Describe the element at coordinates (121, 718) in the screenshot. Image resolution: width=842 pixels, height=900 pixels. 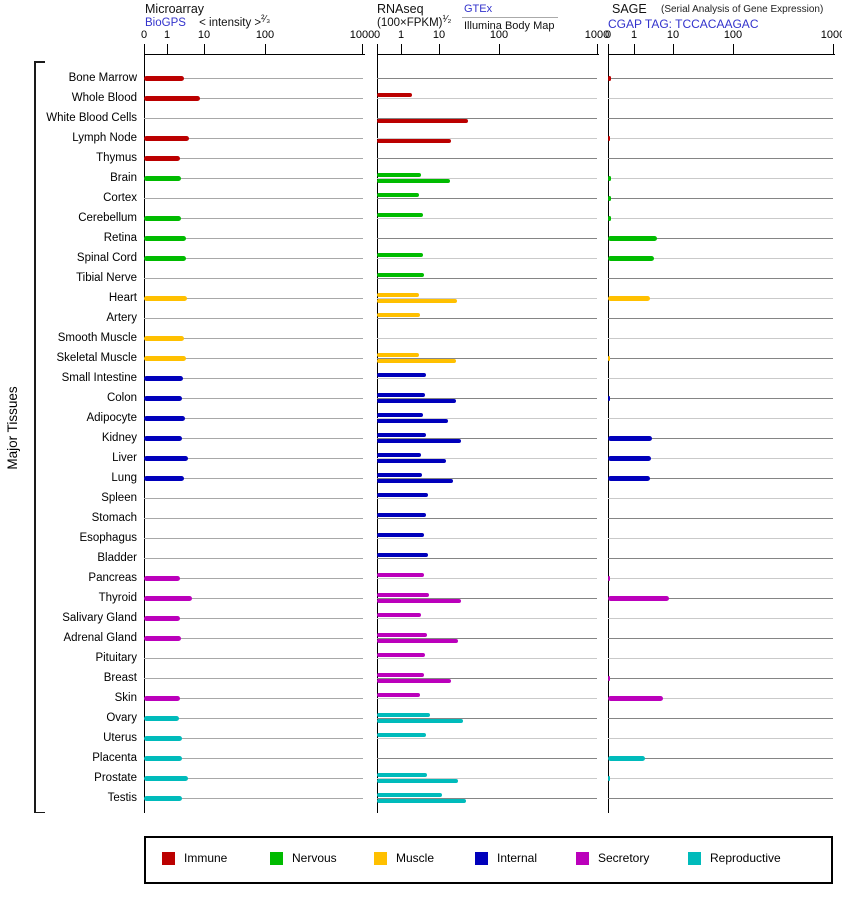
I see `tissue-label: Ovary` at that location.